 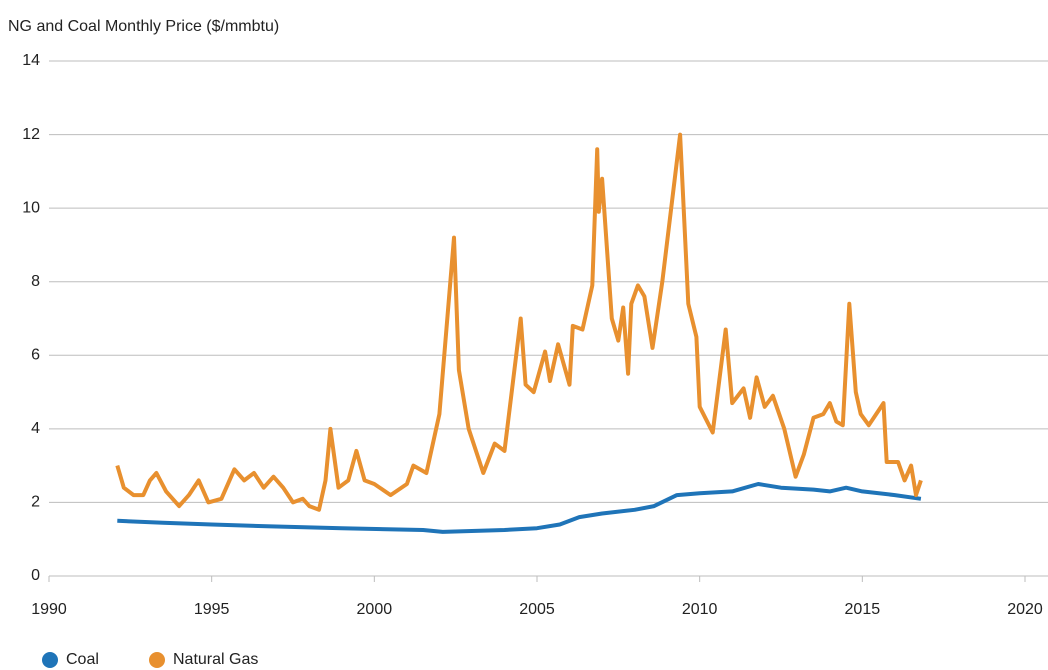 What do you see at coordinates (212, 609) in the screenshot?
I see `x-tick-label: 1995` at bounding box center [212, 609].